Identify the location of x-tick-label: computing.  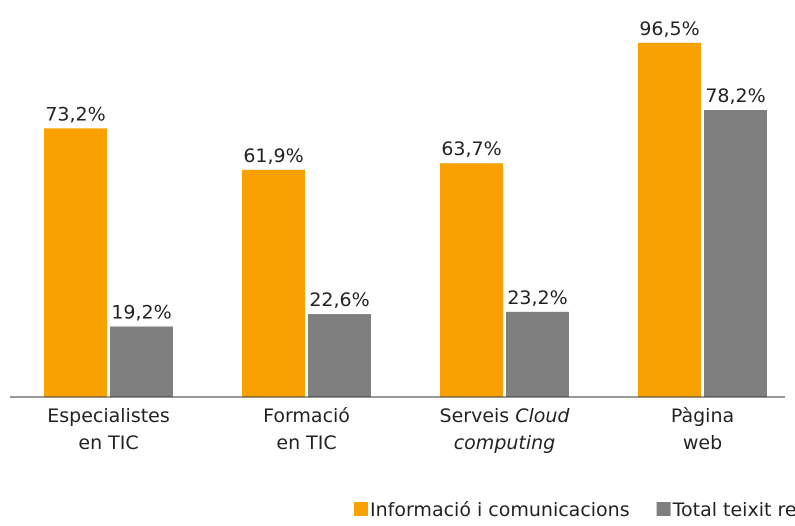
(505, 443).